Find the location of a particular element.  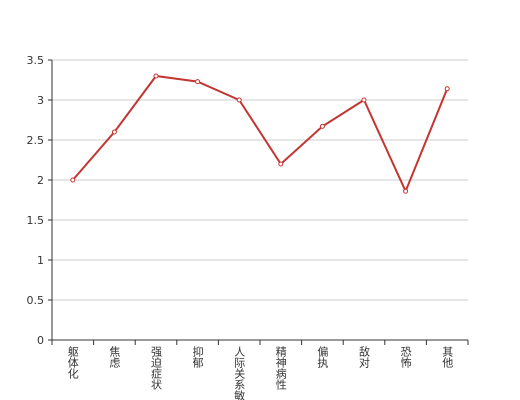

x-tick-label: 敌对 is located at coordinates (364, 356).